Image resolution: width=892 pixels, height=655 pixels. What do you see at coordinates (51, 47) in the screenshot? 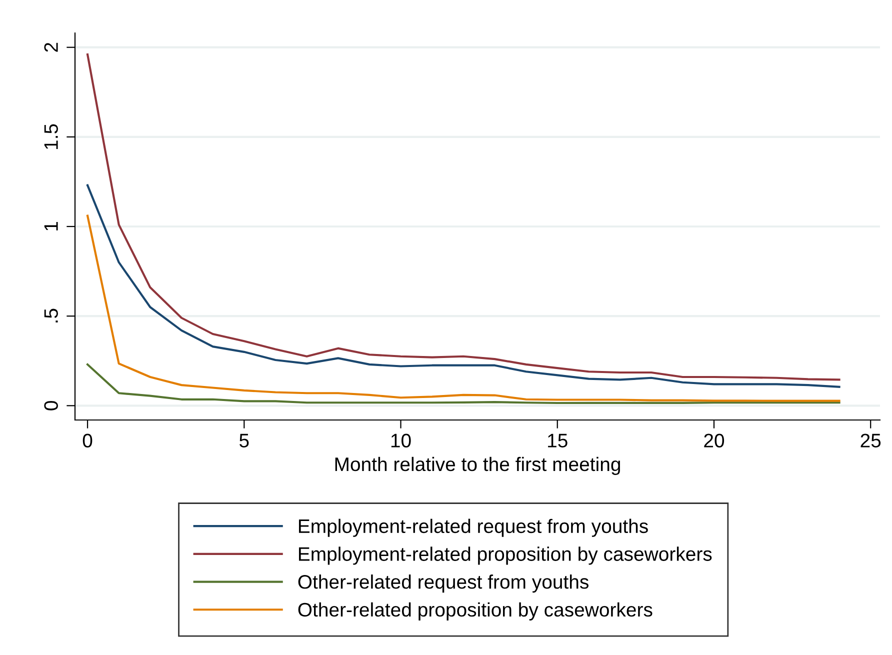
I see `y-tick-label: 2` at bounding box center [51, 47].